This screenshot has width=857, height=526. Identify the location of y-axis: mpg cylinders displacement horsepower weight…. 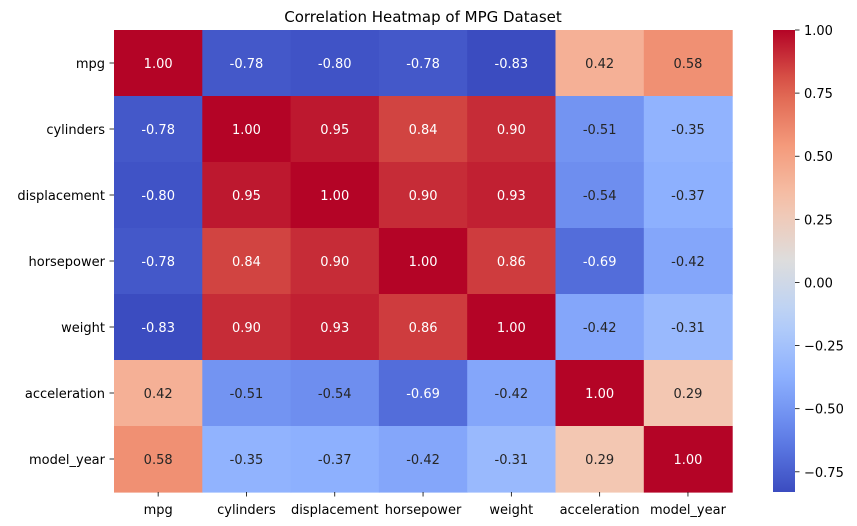
(65, 262).